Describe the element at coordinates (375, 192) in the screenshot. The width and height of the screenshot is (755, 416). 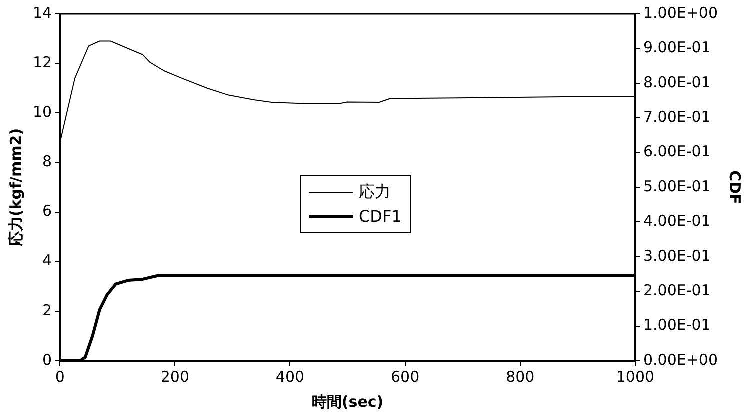
I see `legend-label: 応力` at that location.